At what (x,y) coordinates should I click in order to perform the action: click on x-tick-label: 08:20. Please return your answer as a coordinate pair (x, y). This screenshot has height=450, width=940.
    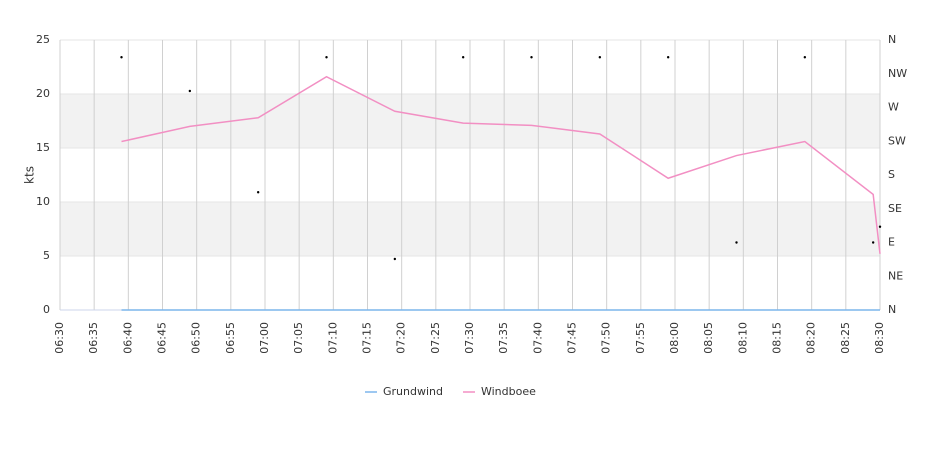
    Looking at the image, I should click on (811, 338).